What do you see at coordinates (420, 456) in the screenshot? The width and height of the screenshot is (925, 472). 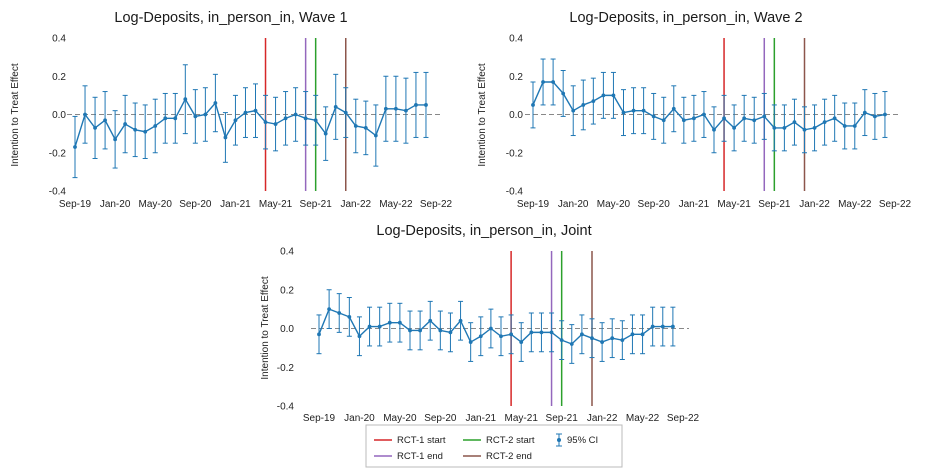 I see `legend-label: RCT-1 end` at bounding box center [420, 456].